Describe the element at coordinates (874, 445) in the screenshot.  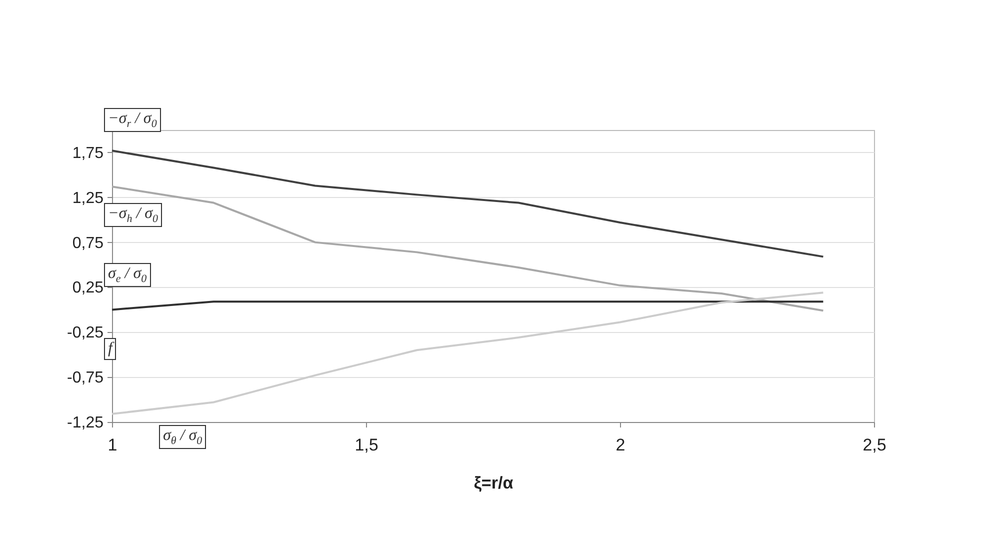
I see `x-tick-label: 2,5` at that location.